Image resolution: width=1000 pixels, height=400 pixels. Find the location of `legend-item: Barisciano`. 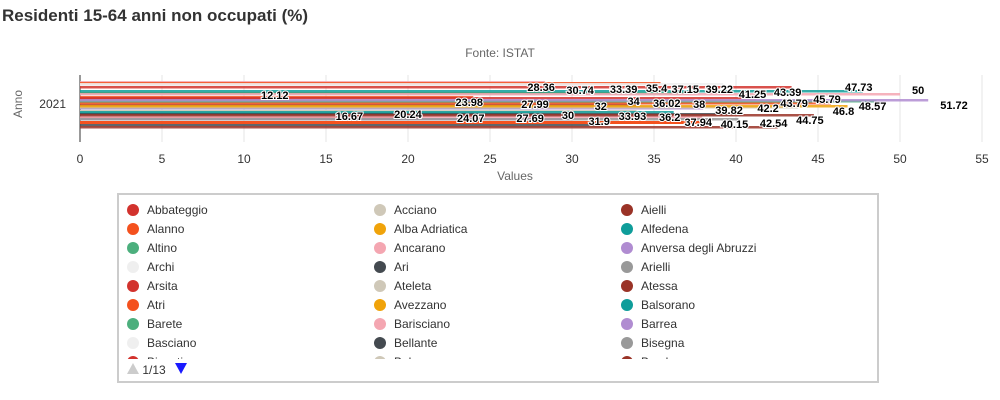

legend-item: Barisciano is located at coordinates (412, 324).